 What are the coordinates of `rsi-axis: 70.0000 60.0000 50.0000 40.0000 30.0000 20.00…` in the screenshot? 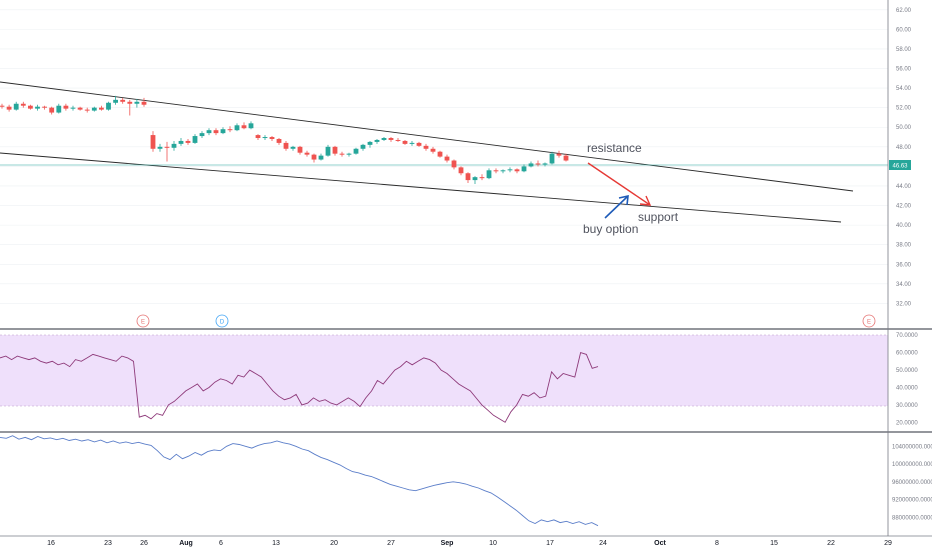 It's located at (907, 379).